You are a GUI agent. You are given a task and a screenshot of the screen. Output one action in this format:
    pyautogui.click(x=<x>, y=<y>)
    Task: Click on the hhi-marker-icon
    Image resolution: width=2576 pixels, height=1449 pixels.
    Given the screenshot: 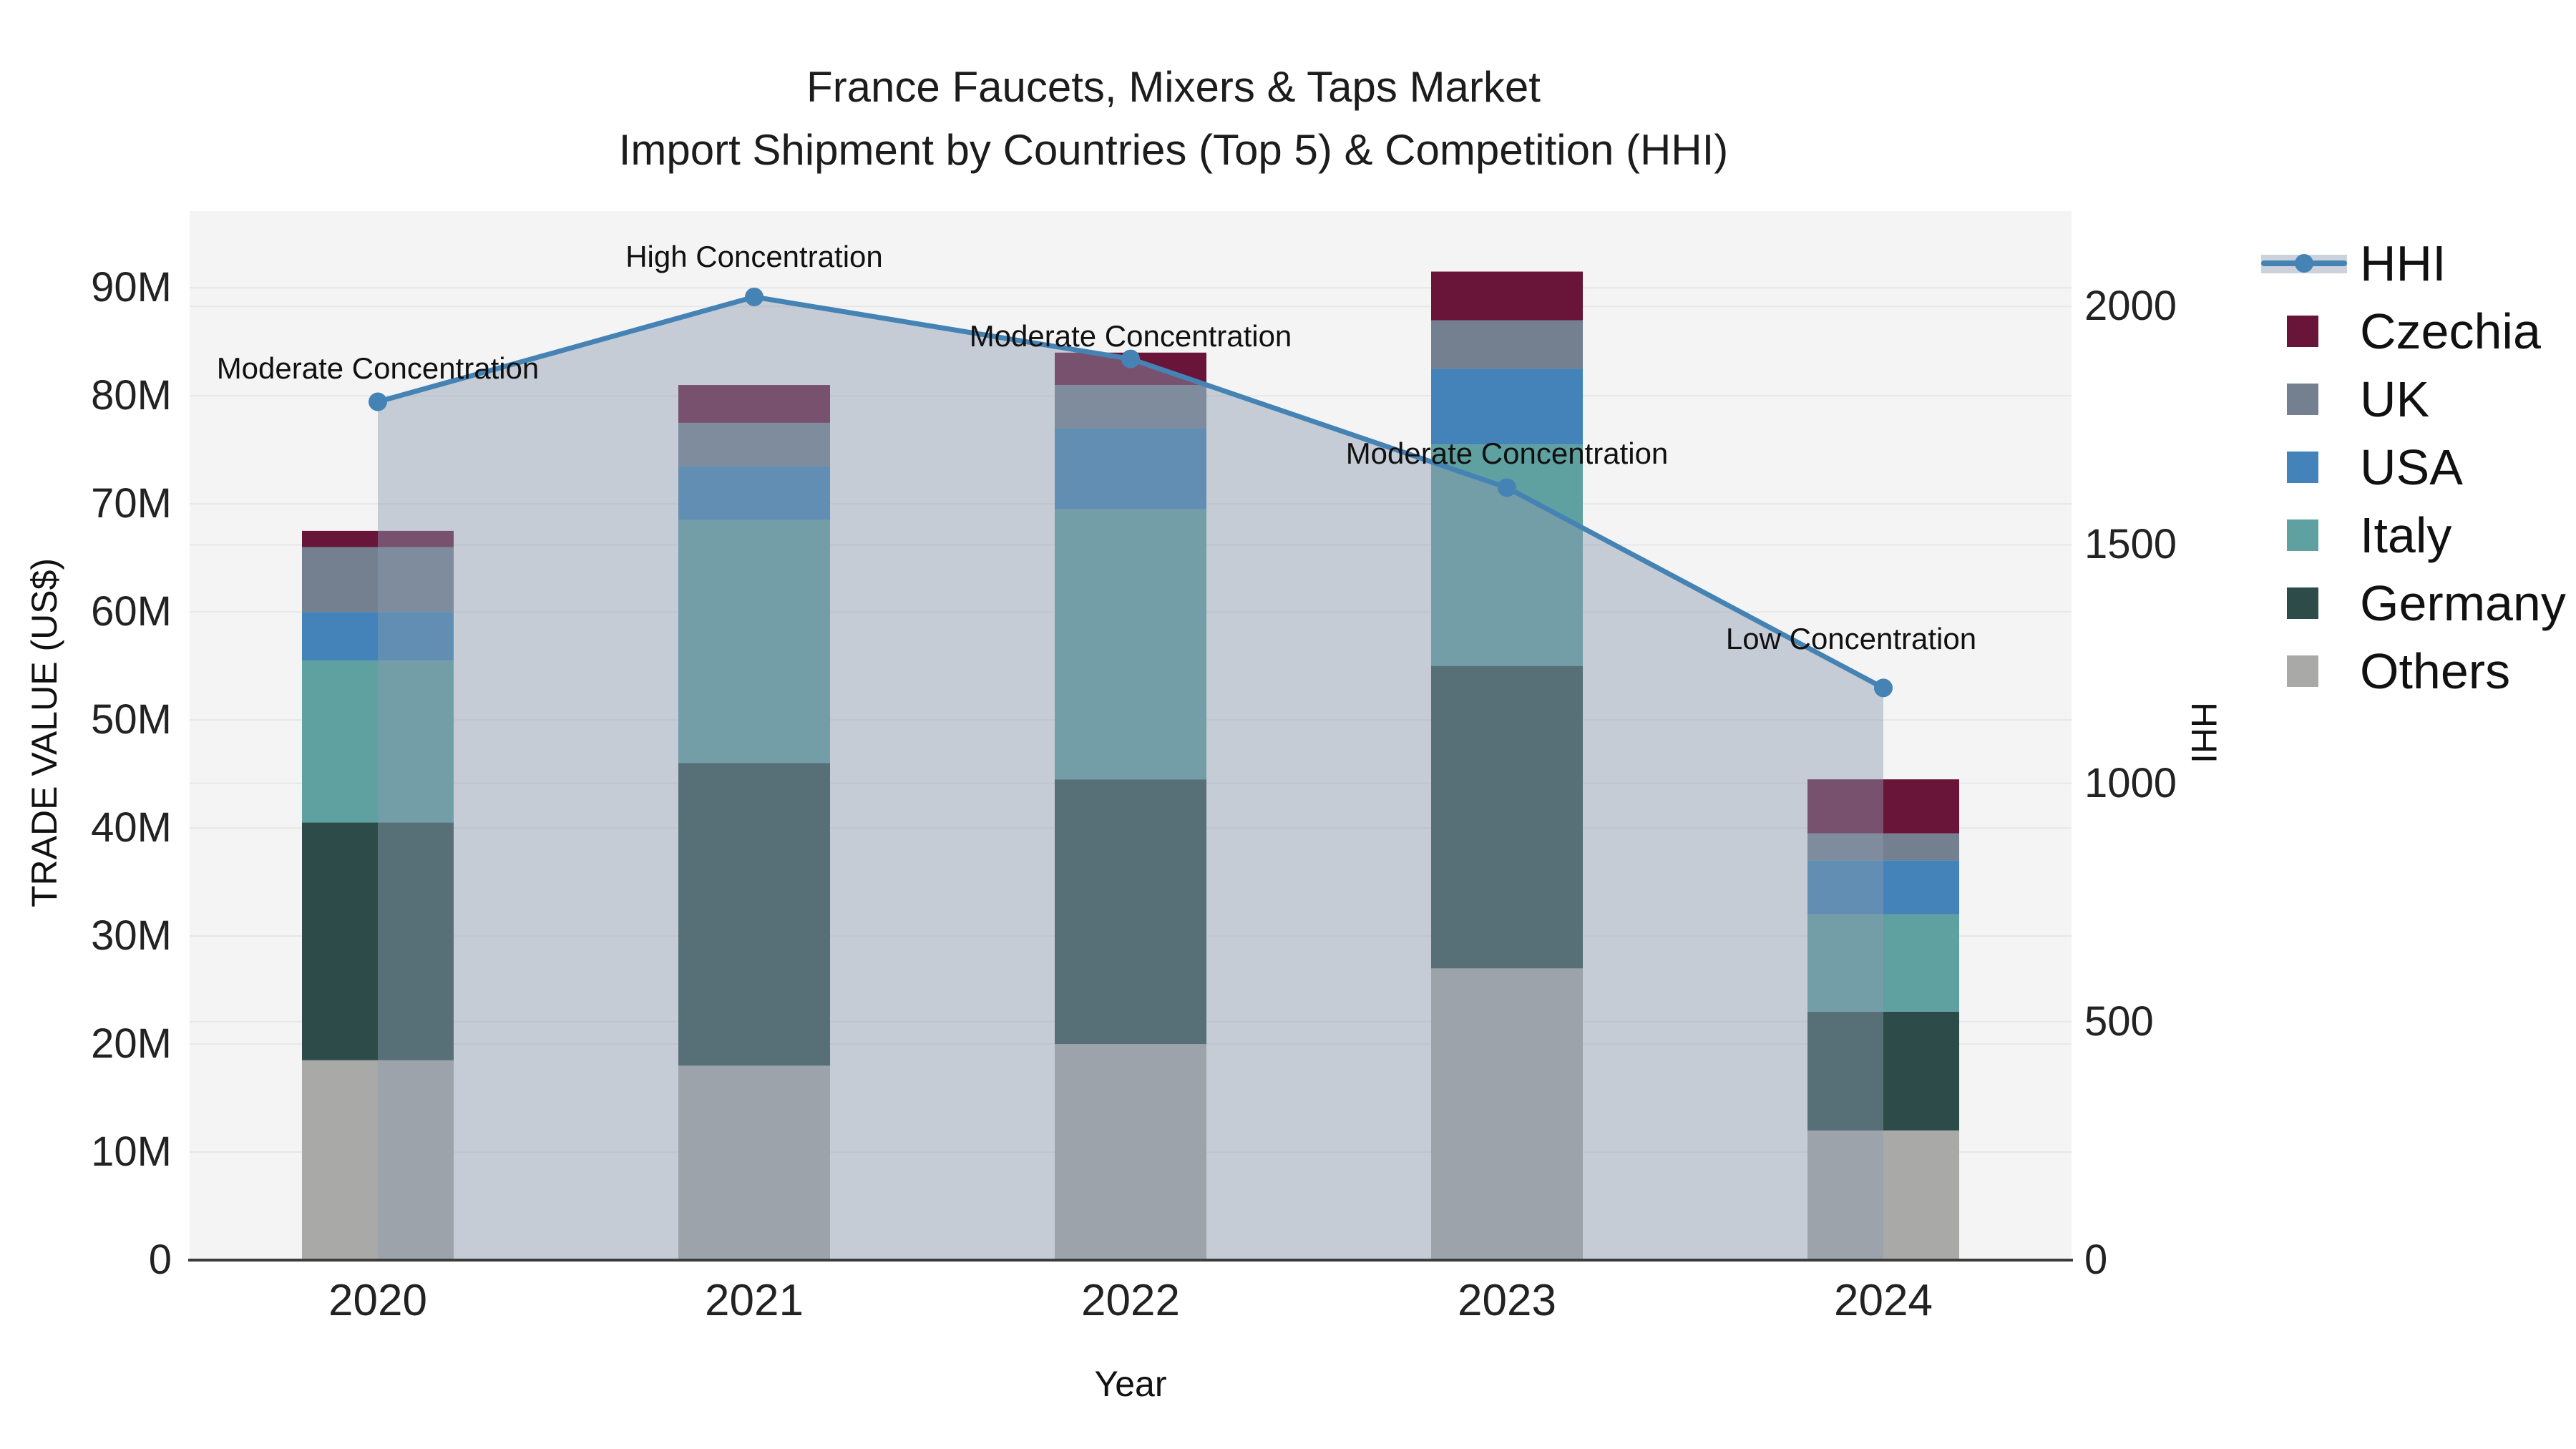 What is the action you would take?
    pyautogui.click(x=2304, y=263)
    